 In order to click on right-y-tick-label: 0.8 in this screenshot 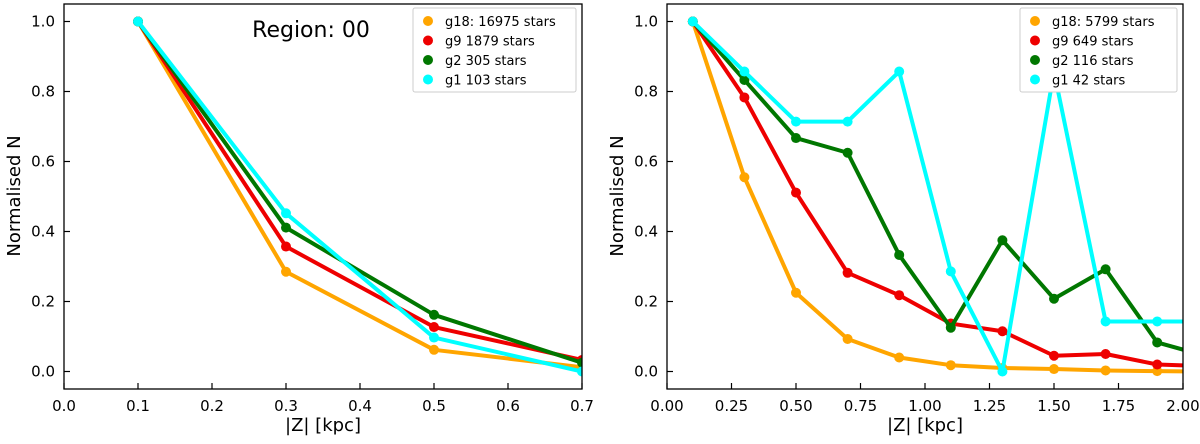, I will do `click(646, 92)`.